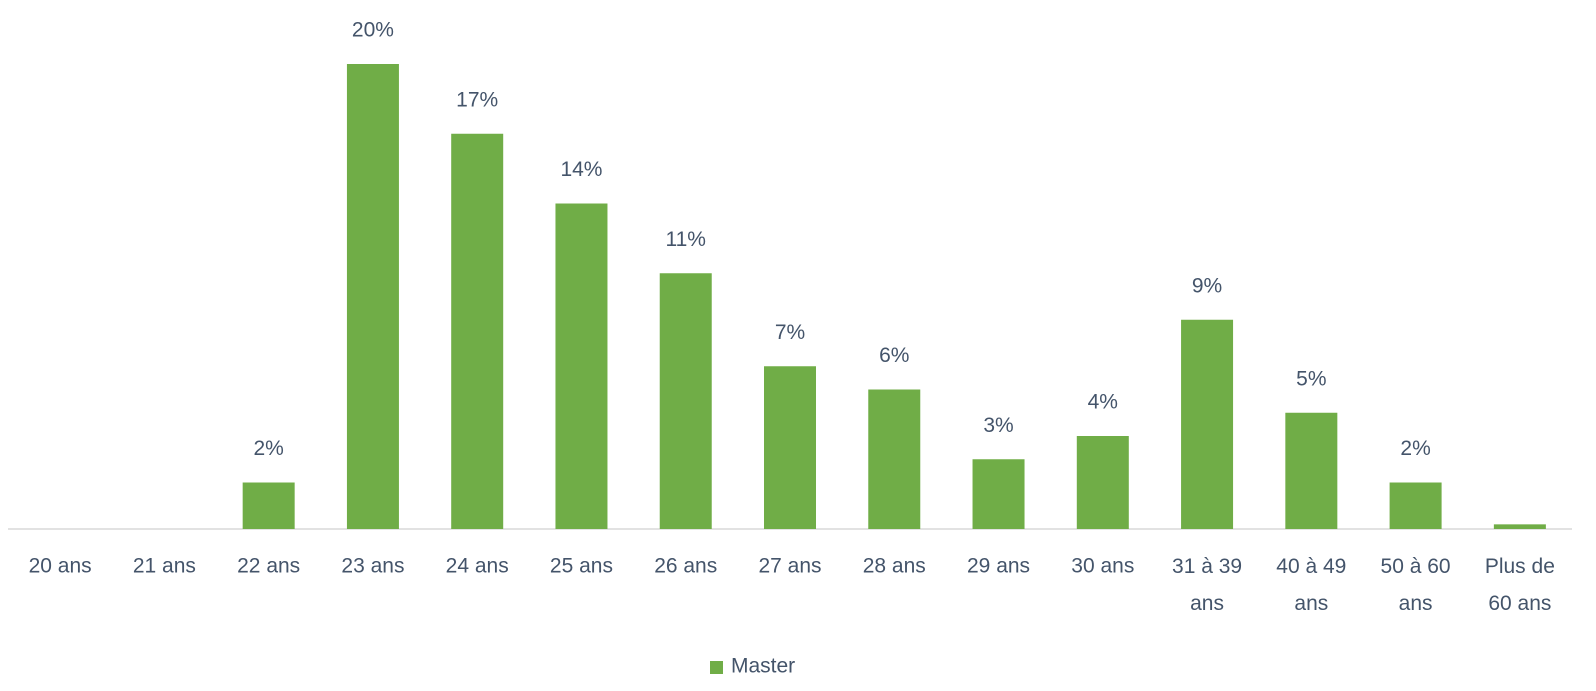 The height and width of the screenshot is (691, 1596). What do you see at coordinates (581, 566) in the screenshot?
I see `x-tick-label: 25 ans` at bounding box center [581, 566].